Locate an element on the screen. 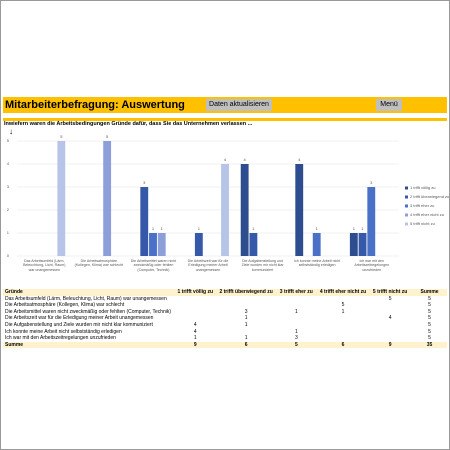 The width and height of the screenshot is (450, 450). sum-row: Summe 9 6 5 6 9 35 is located at coordinates (225, 345).